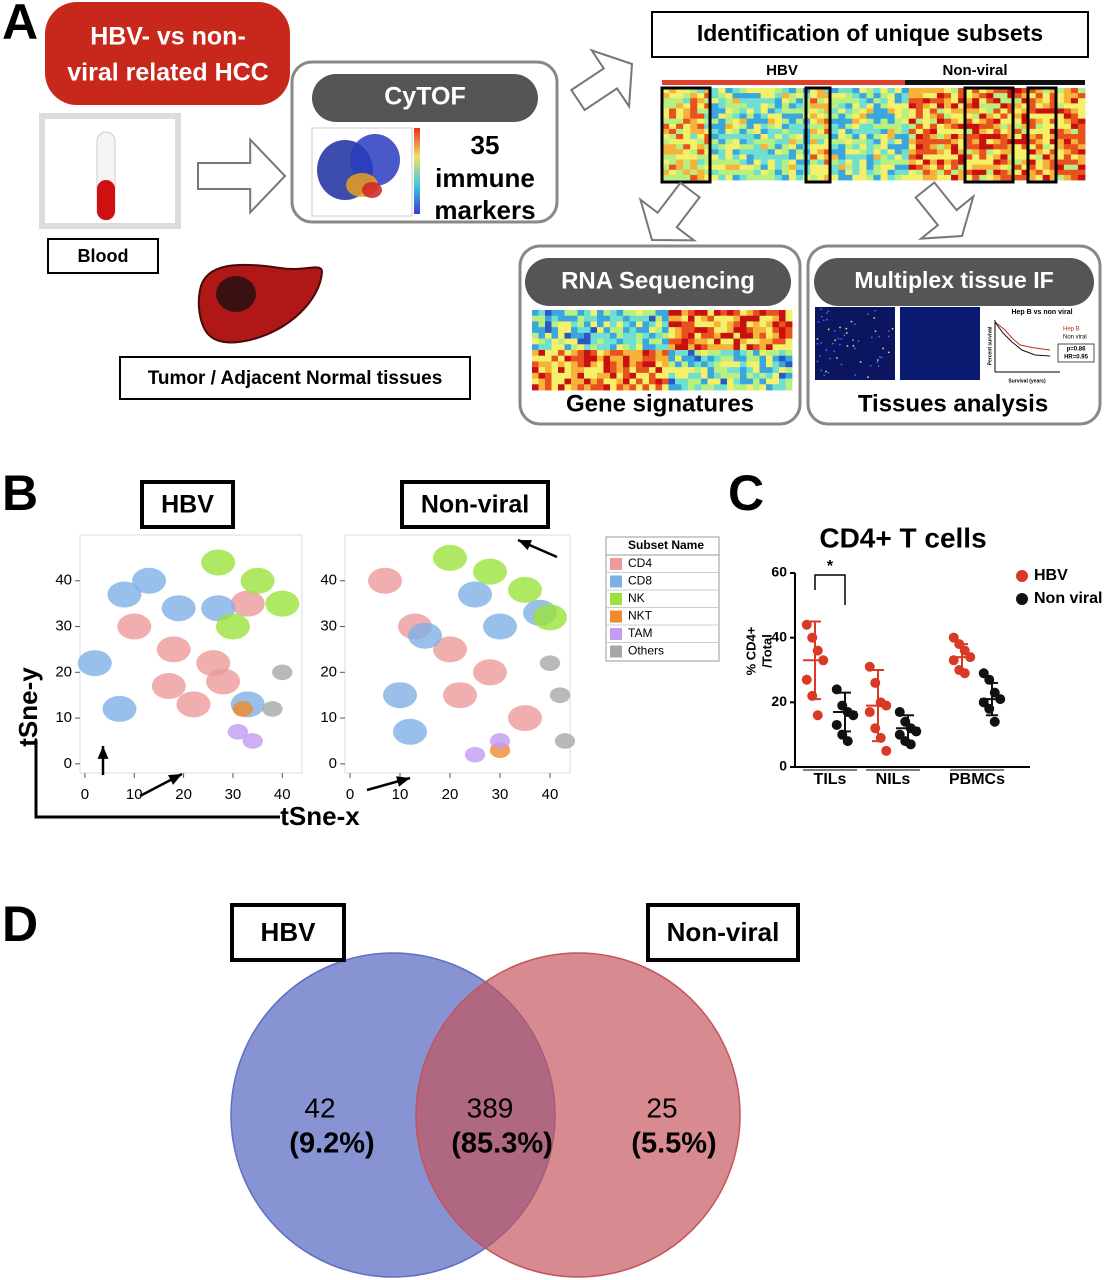  Describe the element at coordinates (106, 200) in the screenshot. I see `tube-blood` at that location.